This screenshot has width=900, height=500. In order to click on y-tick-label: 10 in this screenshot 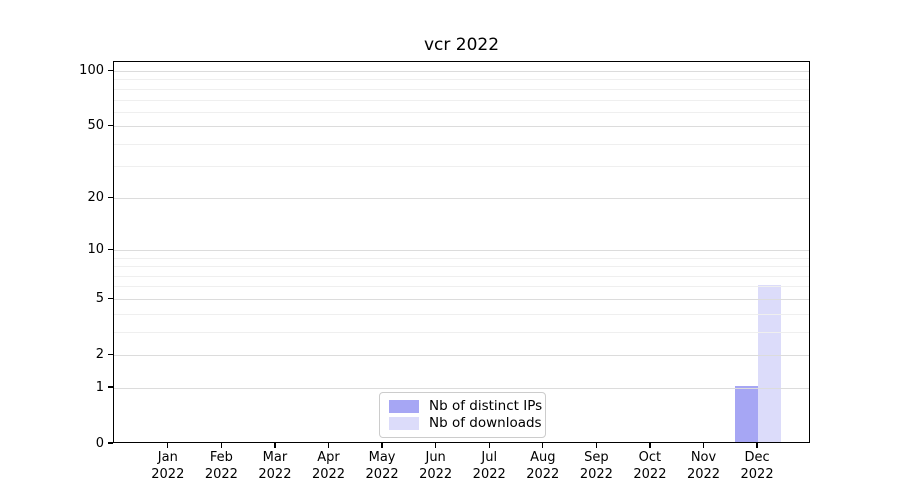, I will do `click(95, 249)`.